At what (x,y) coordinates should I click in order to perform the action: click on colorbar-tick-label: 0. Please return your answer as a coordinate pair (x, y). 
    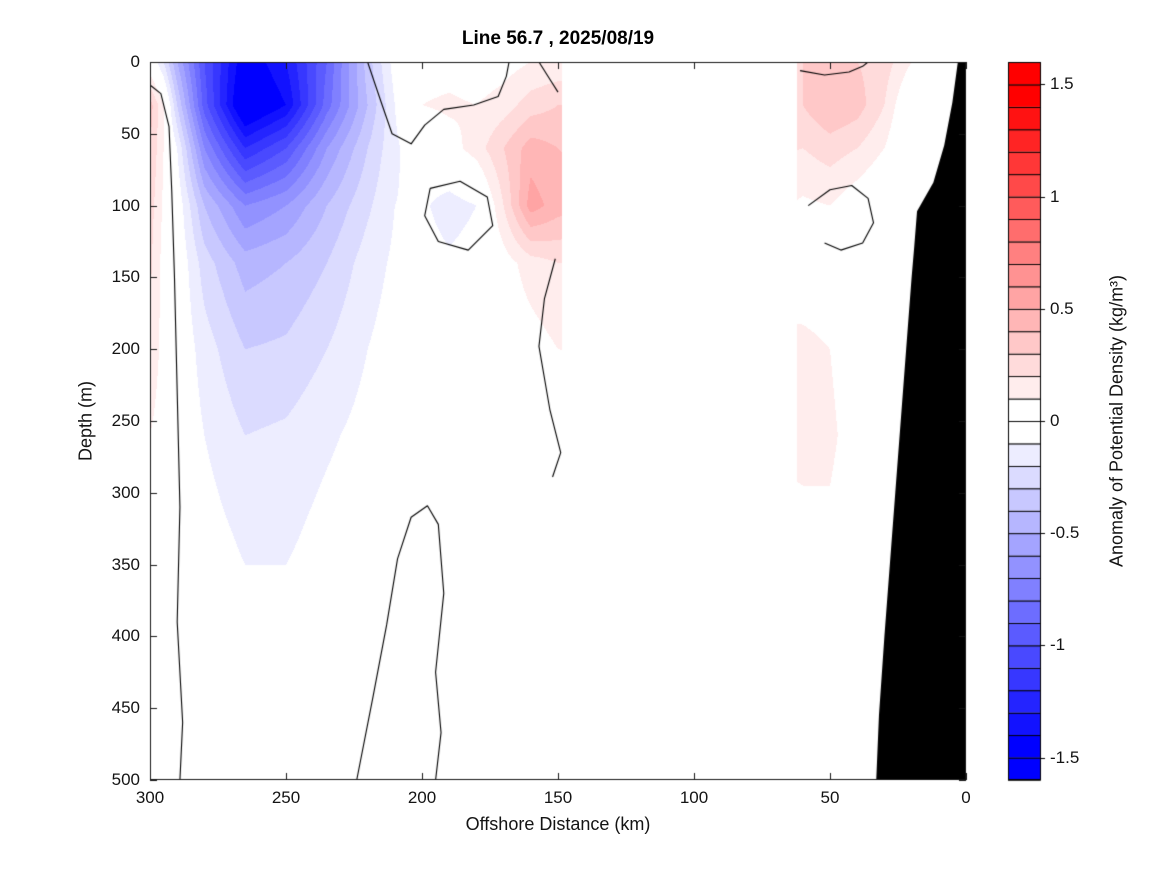
    Looking at the image, I should click on (1055, 420).